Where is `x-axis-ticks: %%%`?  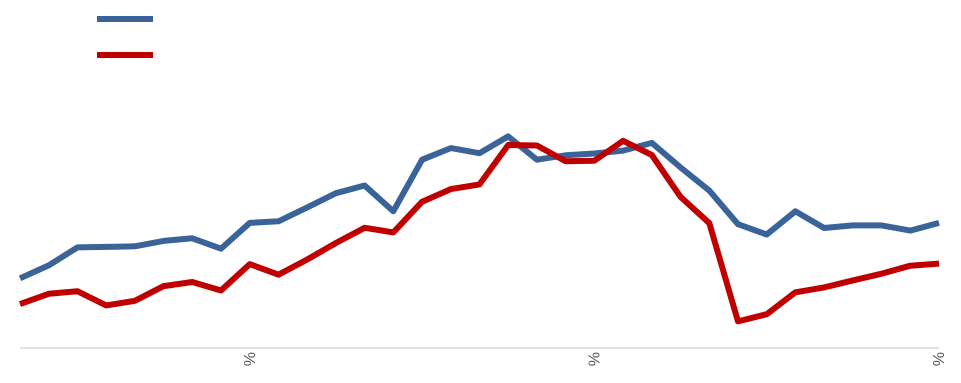
x-axis-ticks: %%% is located at coordinates (595, 359).